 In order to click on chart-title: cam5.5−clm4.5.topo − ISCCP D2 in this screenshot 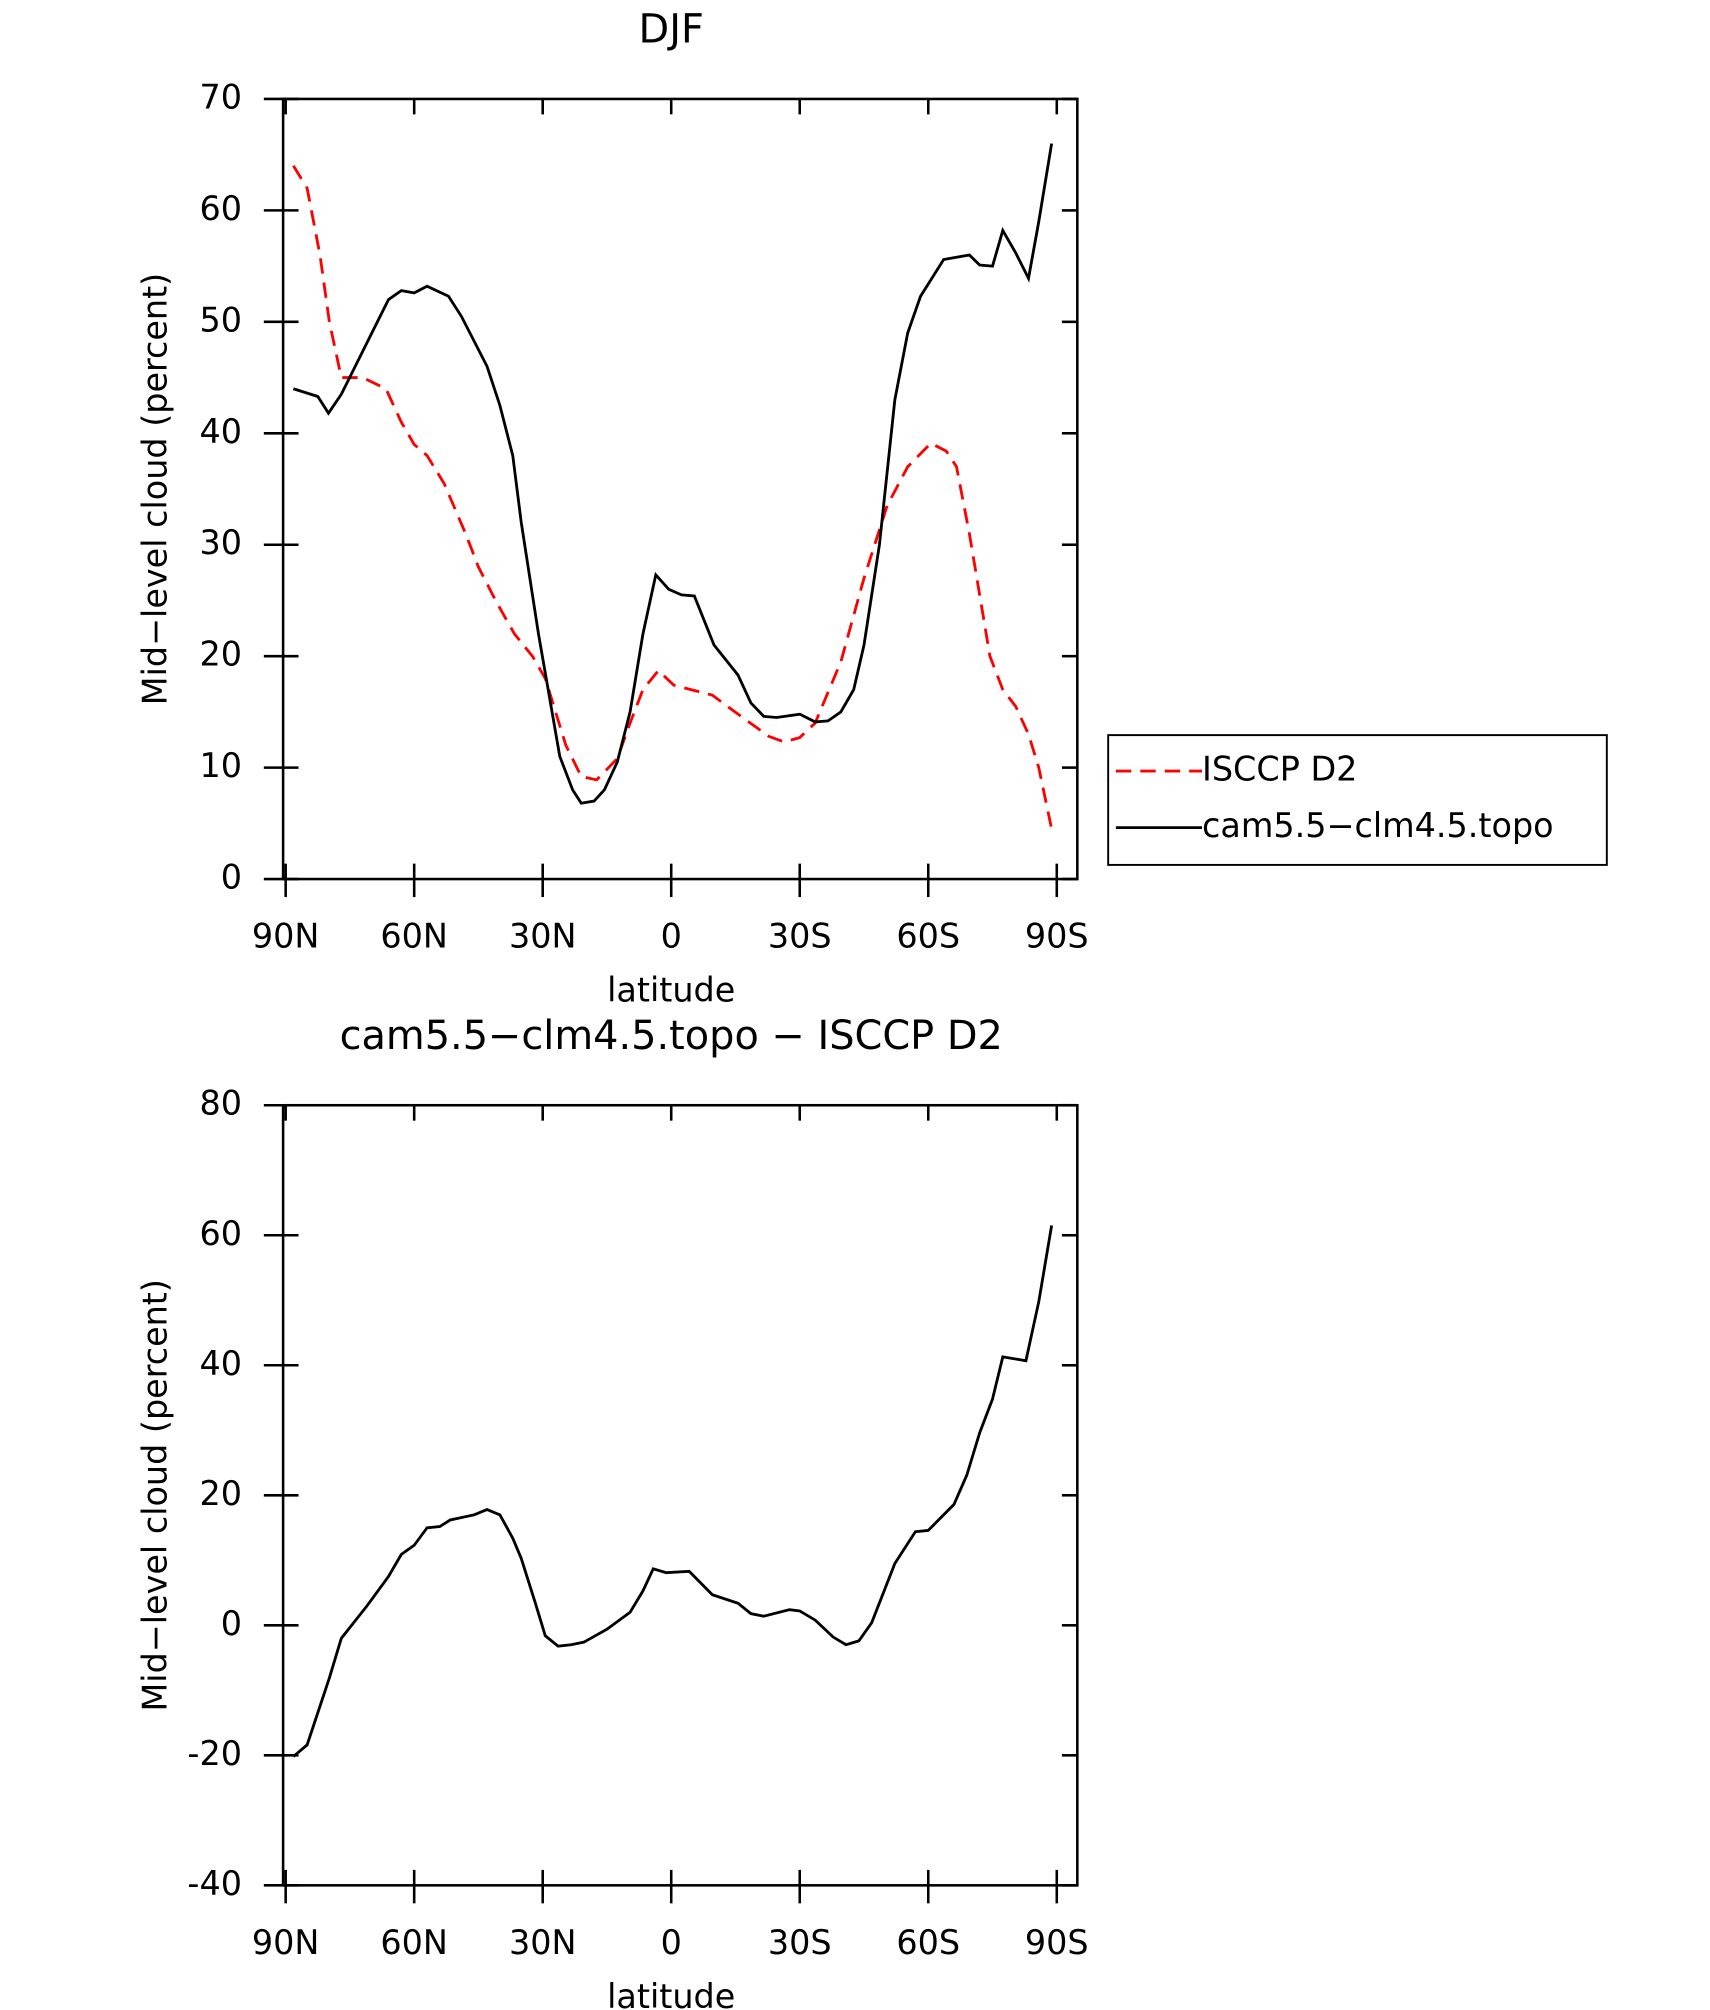, I will do `click(671, 1036)`.